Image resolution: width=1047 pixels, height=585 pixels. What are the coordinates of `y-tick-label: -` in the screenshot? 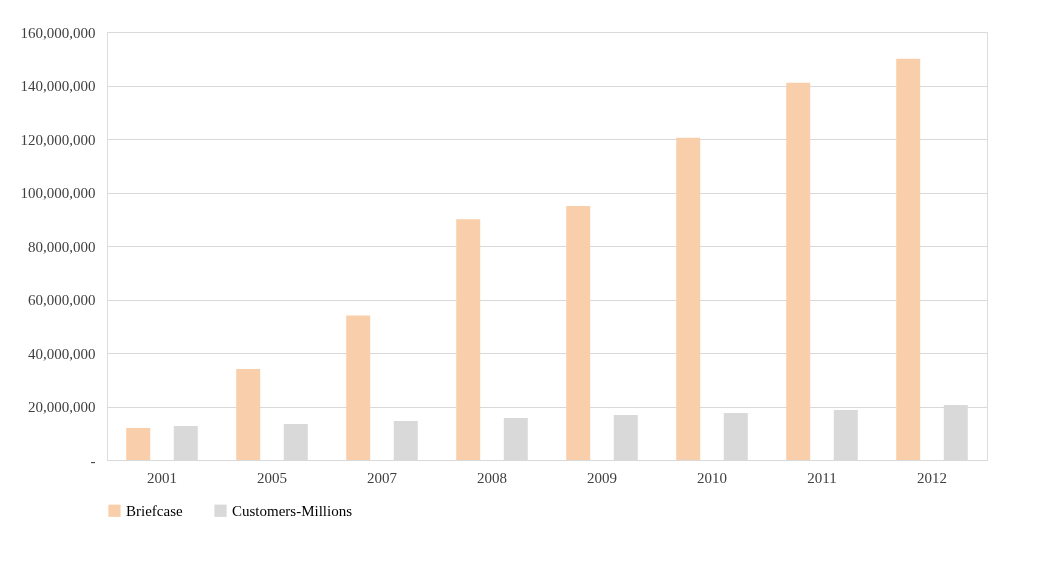 It's located at (93, 460).